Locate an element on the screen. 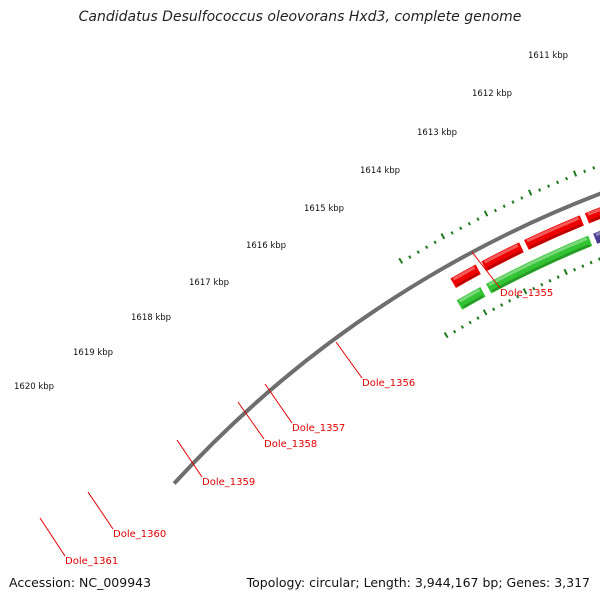 The width and height of the screenshot is (600, 600). scale-label-7: 1617 kbp is located at coordinates (209, 283).